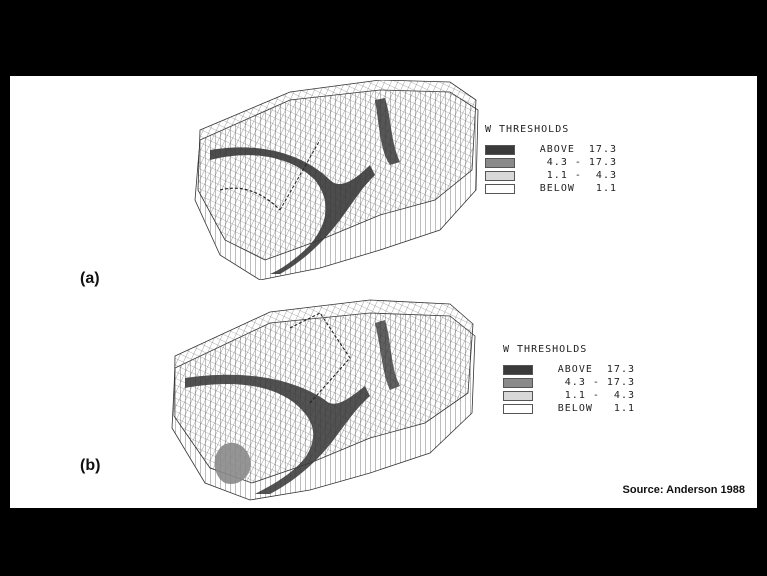 This screenshot has width=767, height=576. Describe the element at coordinates (336, 180) in the screenshot. I see `terrain-map-a` at that location.